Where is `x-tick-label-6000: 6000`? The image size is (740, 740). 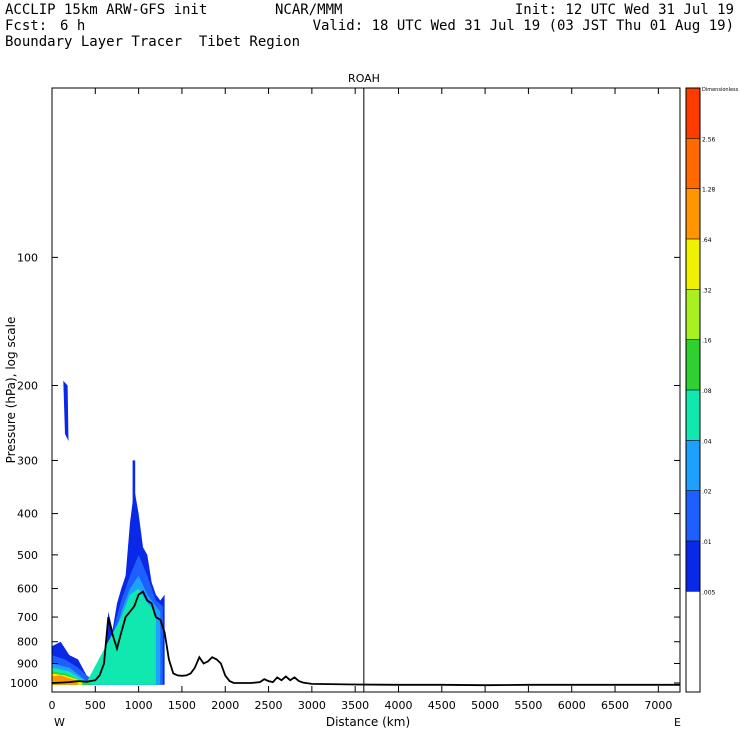
x-tick-label-6000: 6000 is located at coordinates (572, 705).